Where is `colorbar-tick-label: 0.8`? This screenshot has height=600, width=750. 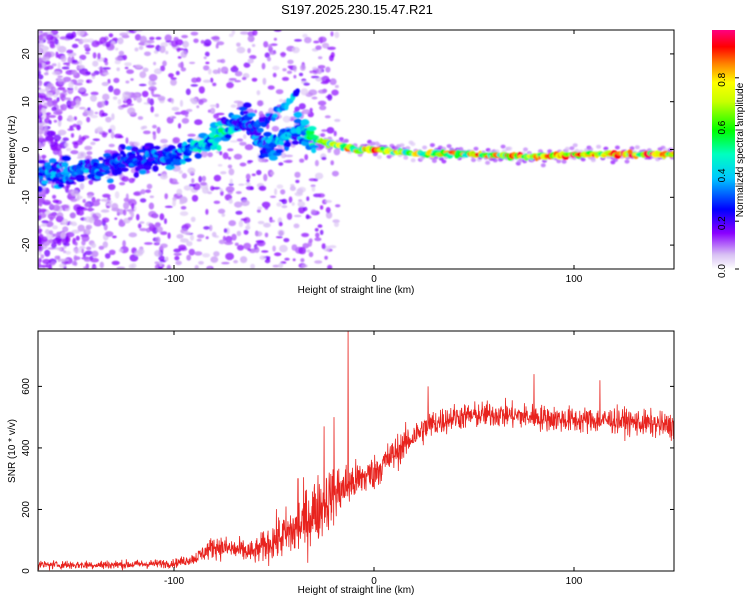 colorbar-tick-label: 0.8 is located at coordinates (722, 79).